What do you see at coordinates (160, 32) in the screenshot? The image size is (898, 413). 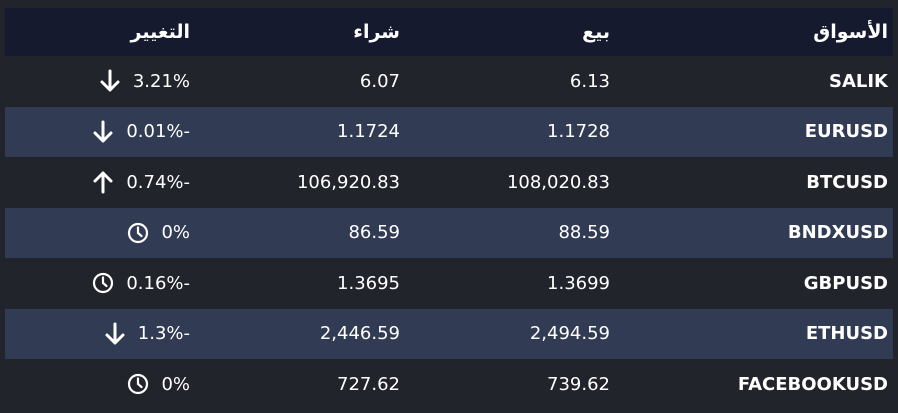 I see `header-change: التغيير` at bounding box center [160, 32].